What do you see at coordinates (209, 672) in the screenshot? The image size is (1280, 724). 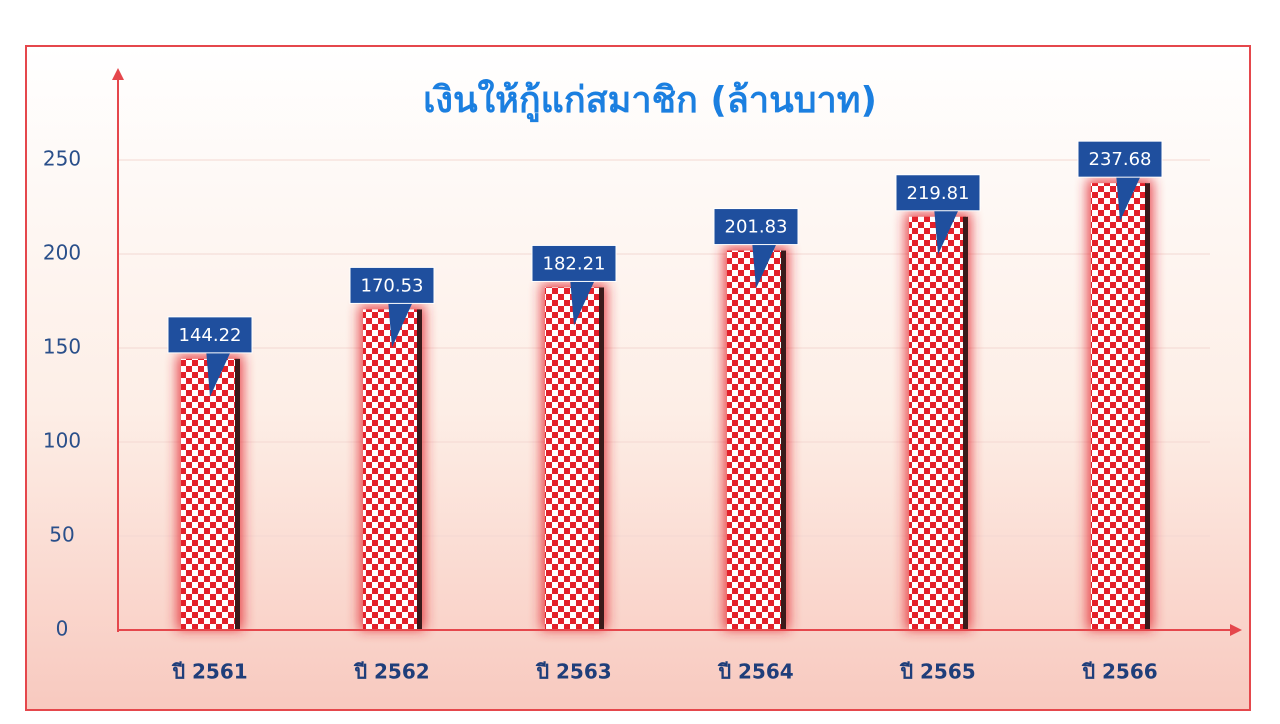 I see `x-tick-label: ปี 2561` at bounding box center [209, 672].